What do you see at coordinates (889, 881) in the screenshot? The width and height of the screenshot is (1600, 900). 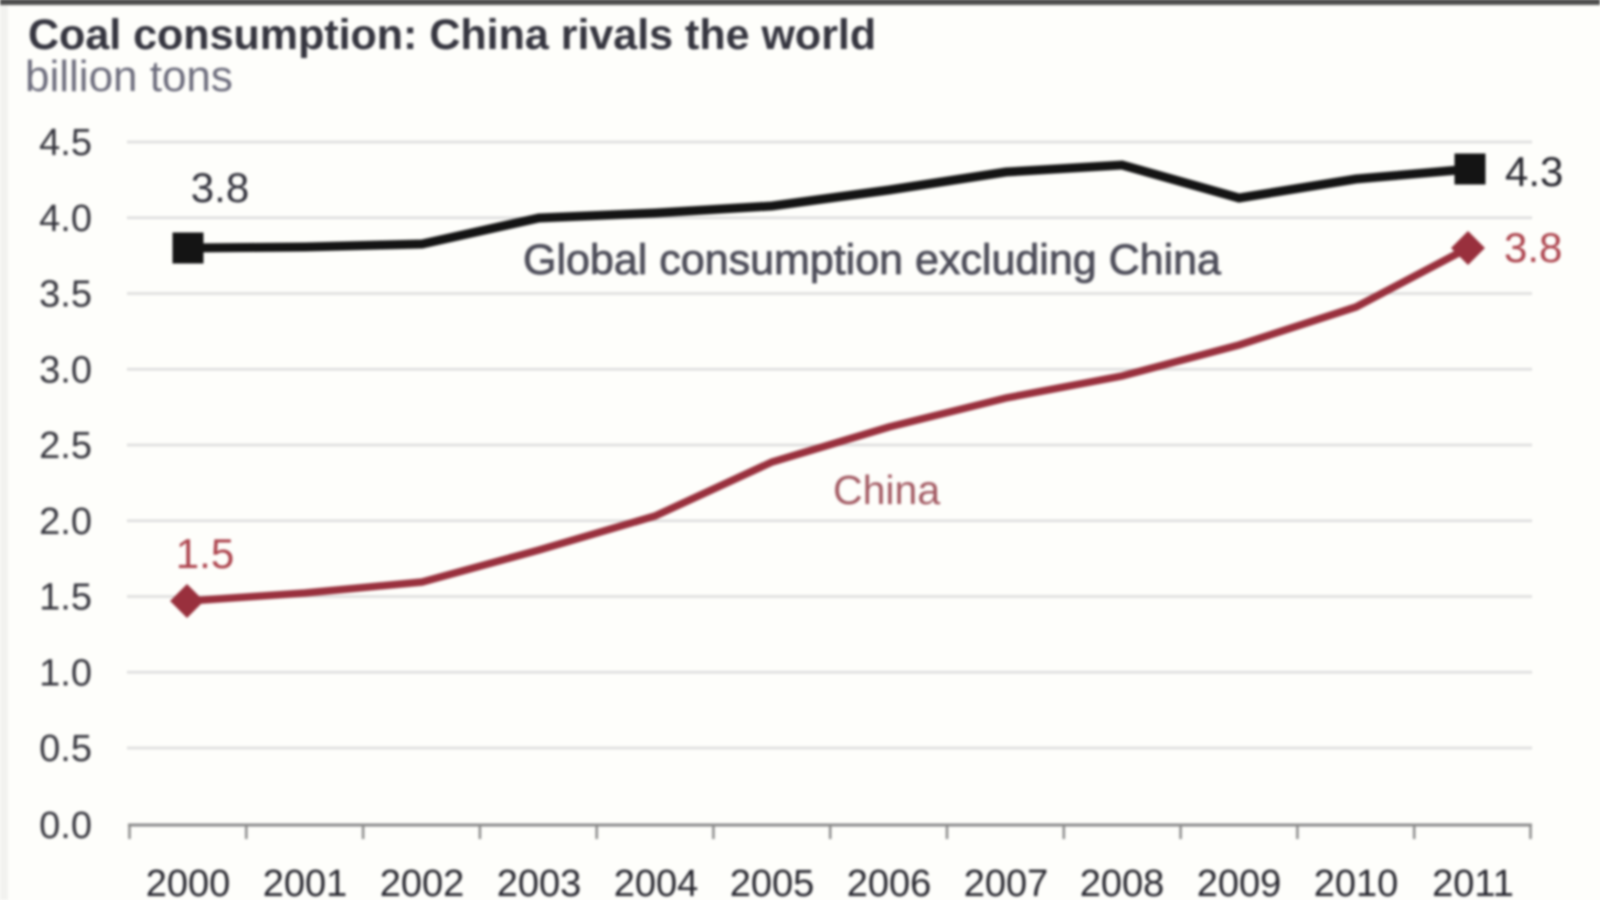 I see `svg-text: 2006` at bounding box center [889, 881].